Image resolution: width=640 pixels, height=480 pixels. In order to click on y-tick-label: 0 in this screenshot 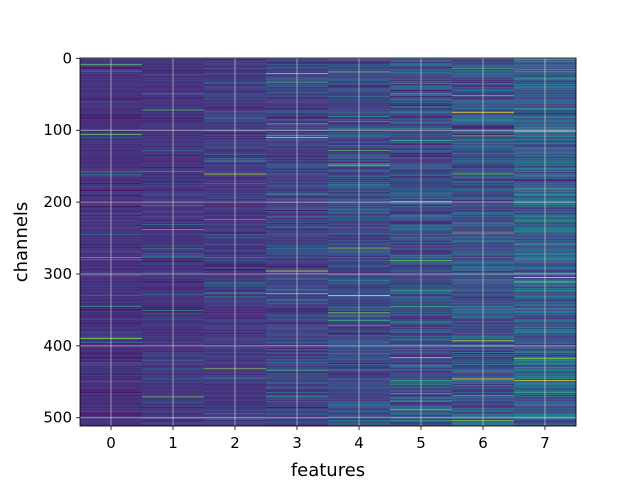, I will do `click(67, 58)`.